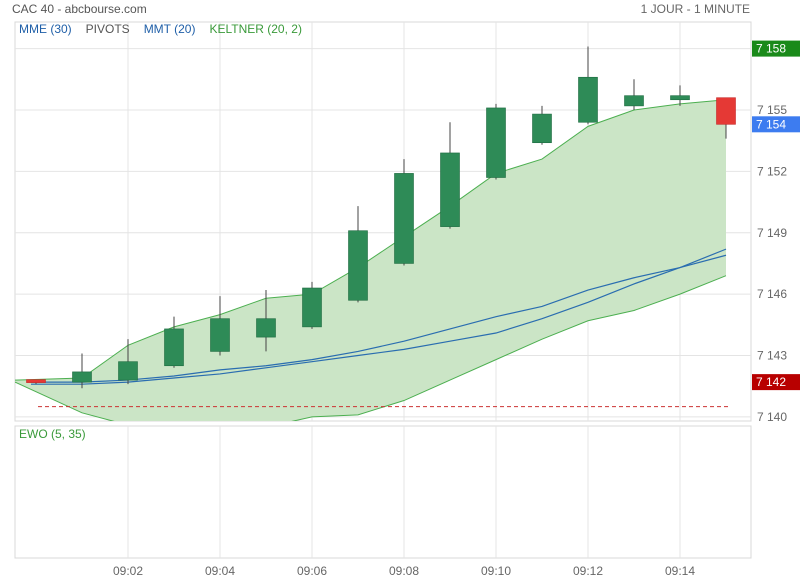 This screenshot has height=580, width=800. I want to click on x-tick-label: 09:04, so click(220, 571).